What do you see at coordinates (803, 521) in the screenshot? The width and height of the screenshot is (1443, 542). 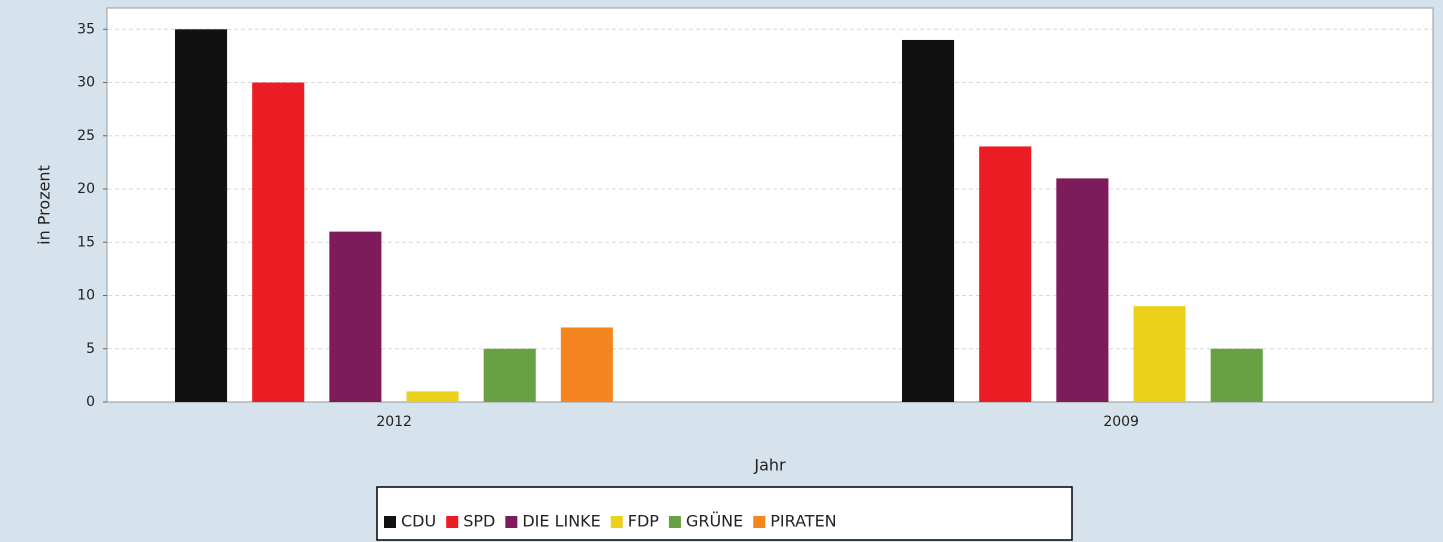 I see `legend-label: PIRATEN` at bounding box center [803, 521].